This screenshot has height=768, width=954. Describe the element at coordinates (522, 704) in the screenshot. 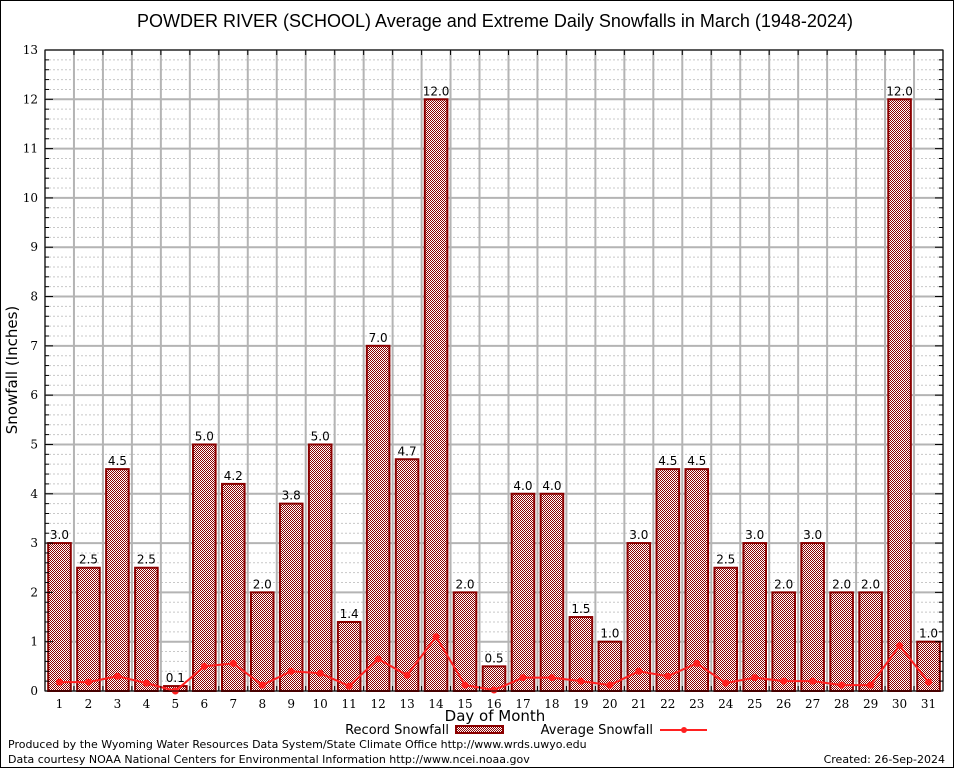

I see `x-tick-label-17: 17` at that location.